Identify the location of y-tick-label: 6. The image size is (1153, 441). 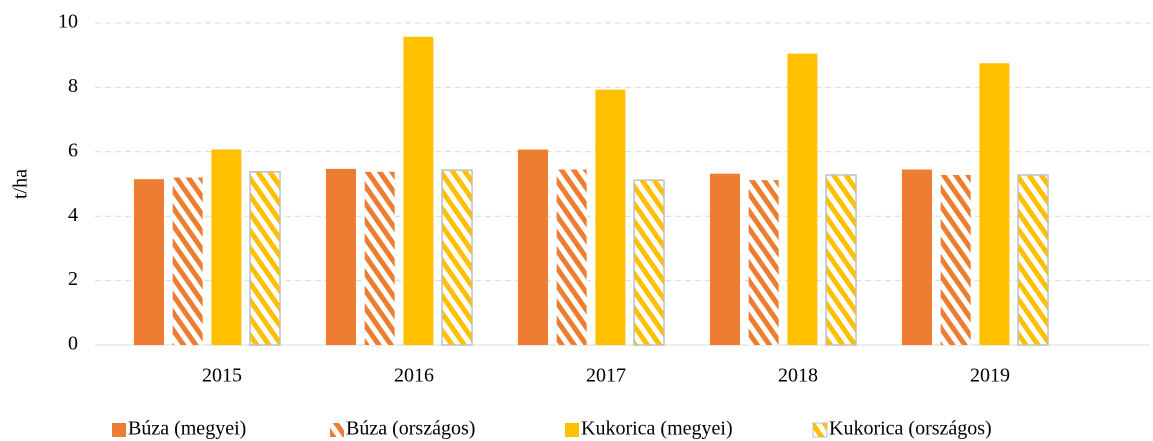
(73, 150).